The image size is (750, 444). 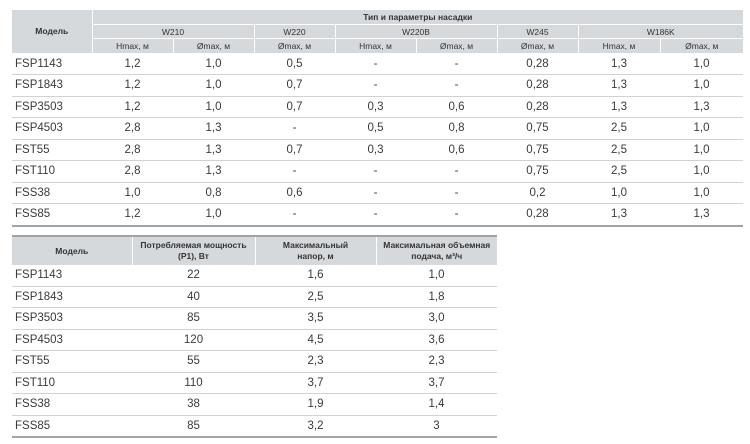 I want to click on head-cell: 2,5, so click(x=315, y=297).